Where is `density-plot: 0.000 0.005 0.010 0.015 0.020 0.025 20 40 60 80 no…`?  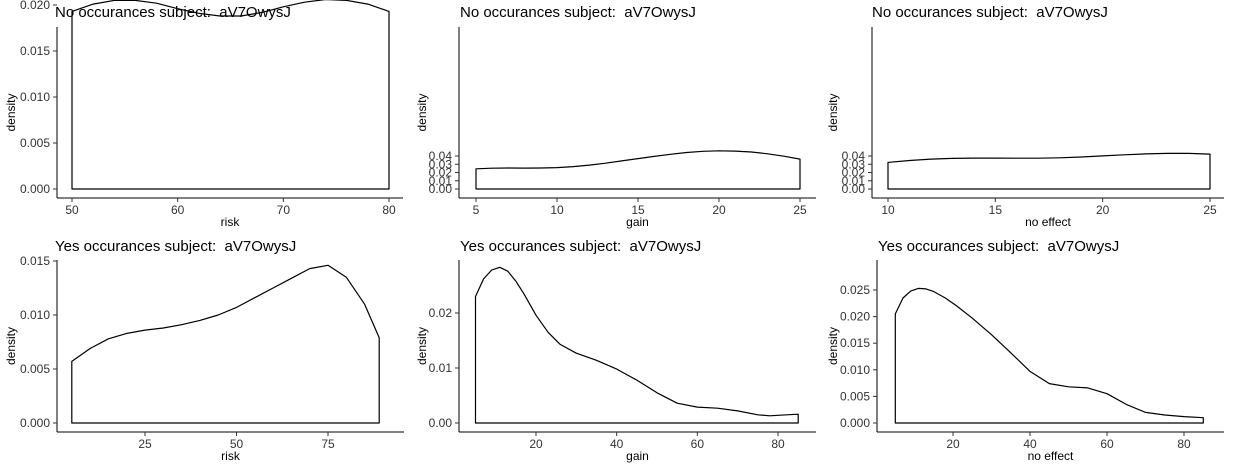
density-plot: 0.000 0.005 0.010 0.015 0.020 0.025 20 40 60 80 no… is located at coordinates (1025, 361).